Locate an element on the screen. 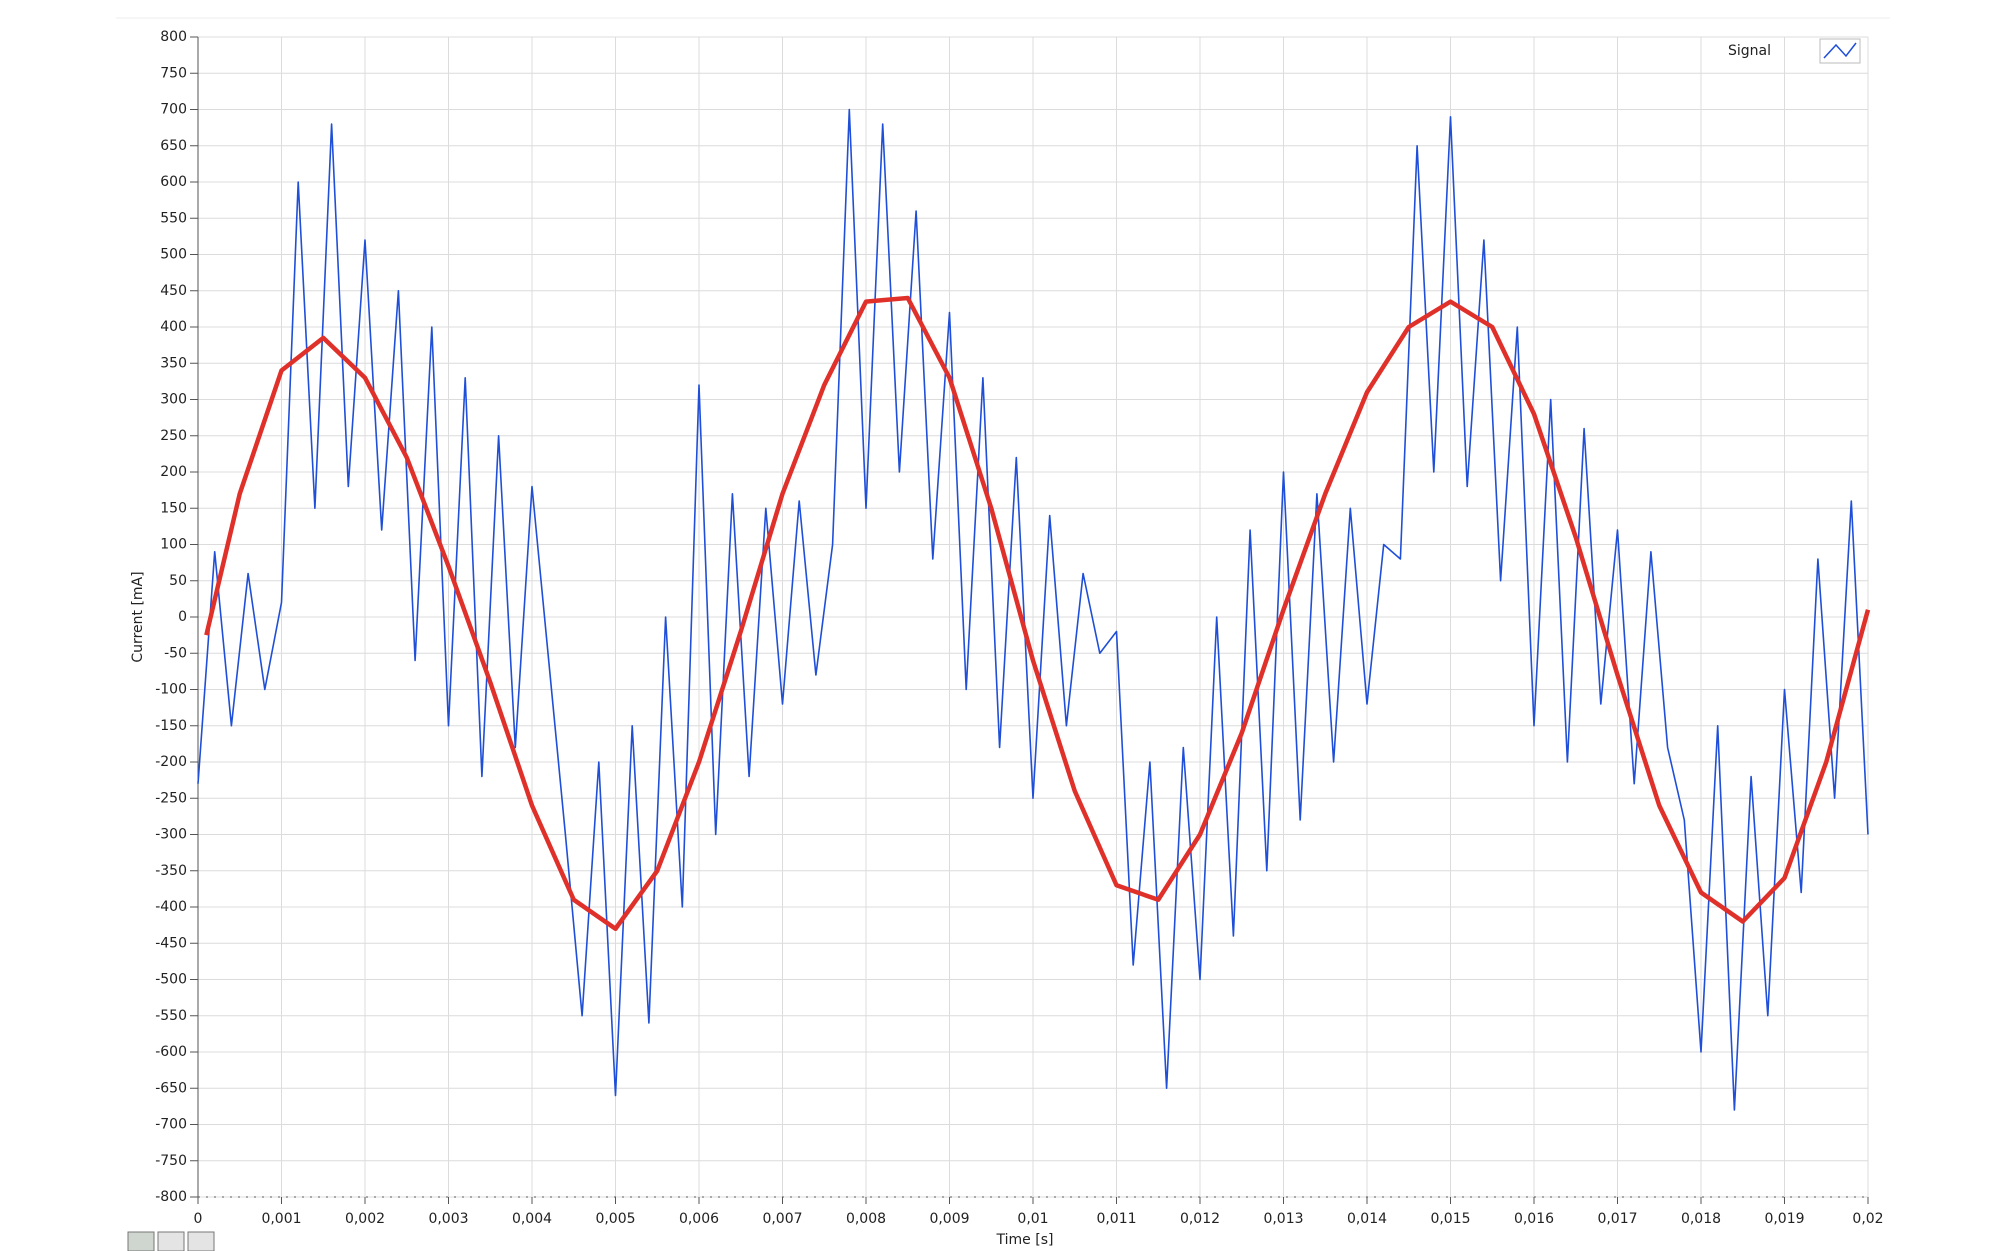  y-tick-label: -550 is located at coordinates (171, 1016).